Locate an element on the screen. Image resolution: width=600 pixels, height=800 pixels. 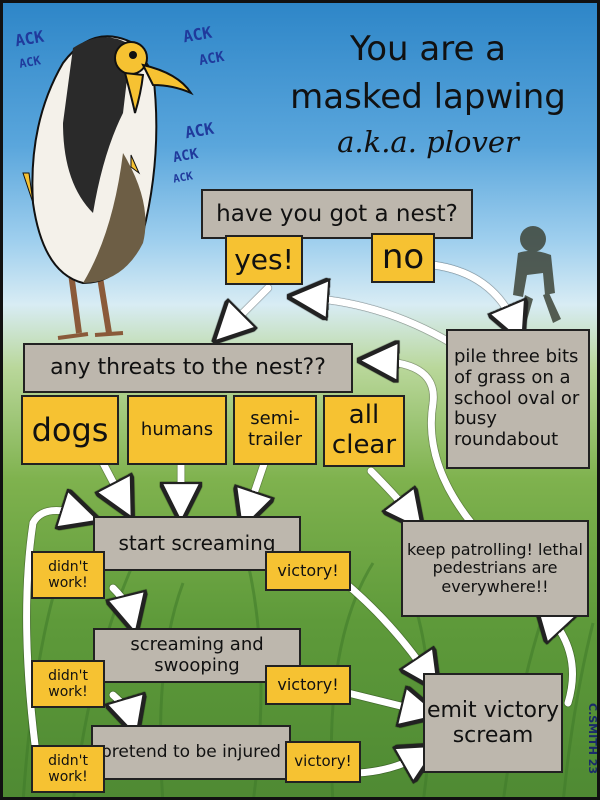
title-line-1: You are a is located at coordinates (428, 49).